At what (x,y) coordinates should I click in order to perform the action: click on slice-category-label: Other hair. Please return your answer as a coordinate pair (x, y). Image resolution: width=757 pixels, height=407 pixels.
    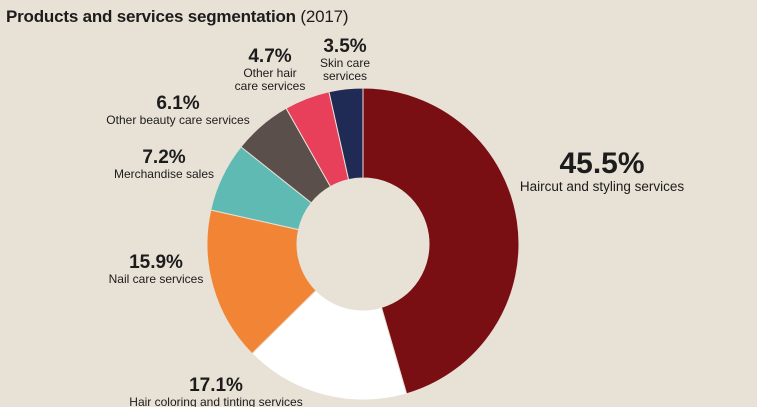
    Looking at the image, I should click on (269, 73).